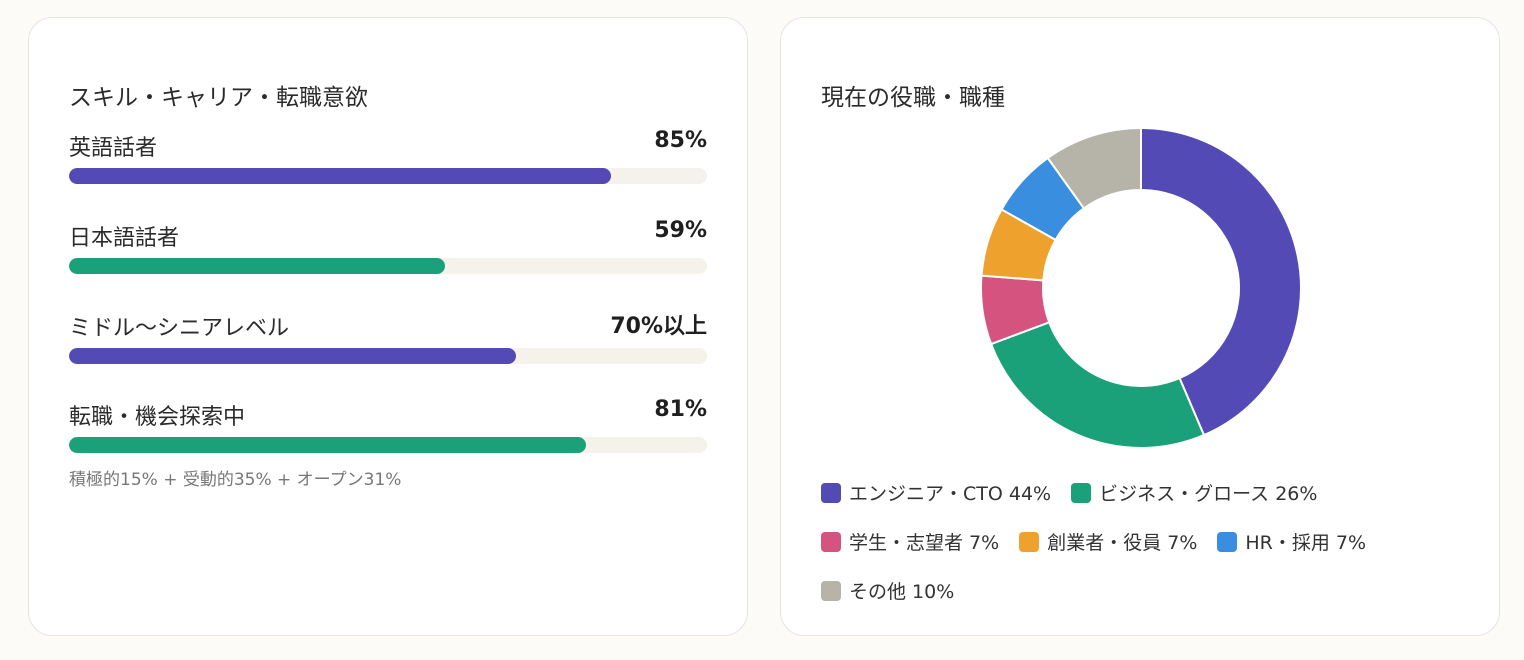 The image size is (1524, 660). I want to click on legend-label: エンジニア・CTO 44%, so click(950, 494).